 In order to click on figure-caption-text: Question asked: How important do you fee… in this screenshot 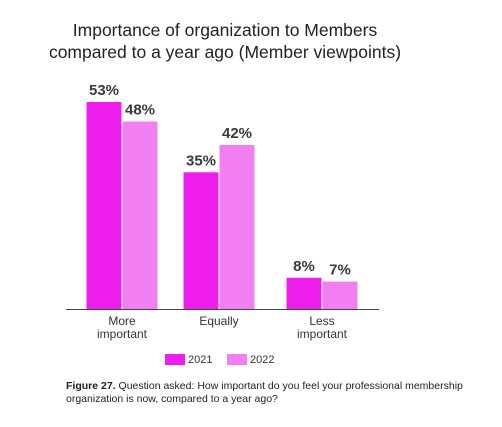, I will do `click(264, 392)`.